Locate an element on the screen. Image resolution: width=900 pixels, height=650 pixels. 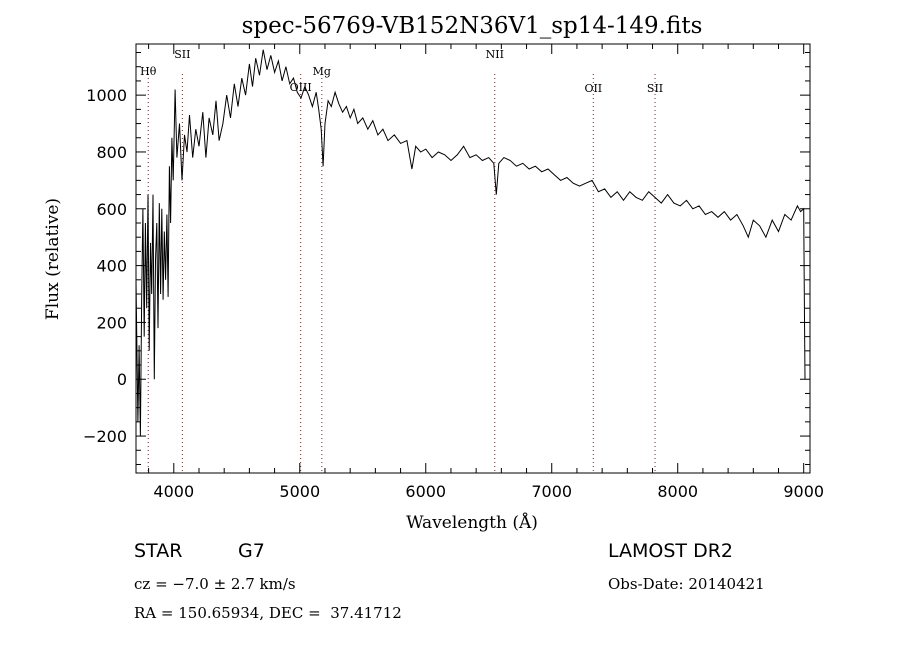
y-tick-label-3: 400 is located at coordinates (111, 266).